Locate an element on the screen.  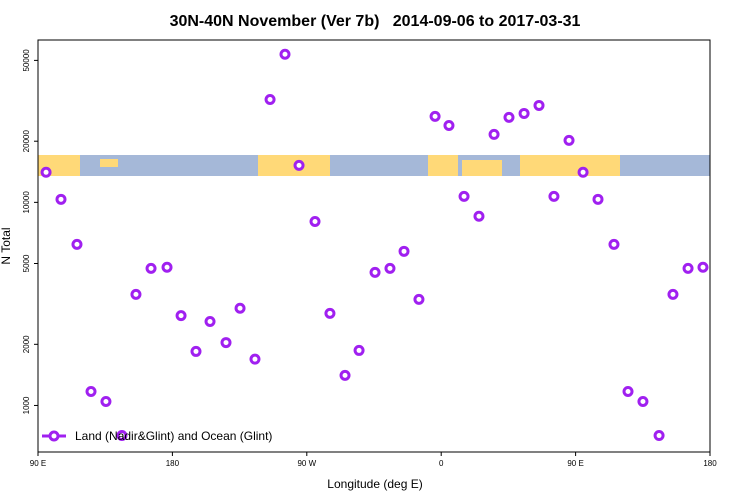
legend-marker is located at coordinates (54, 436).